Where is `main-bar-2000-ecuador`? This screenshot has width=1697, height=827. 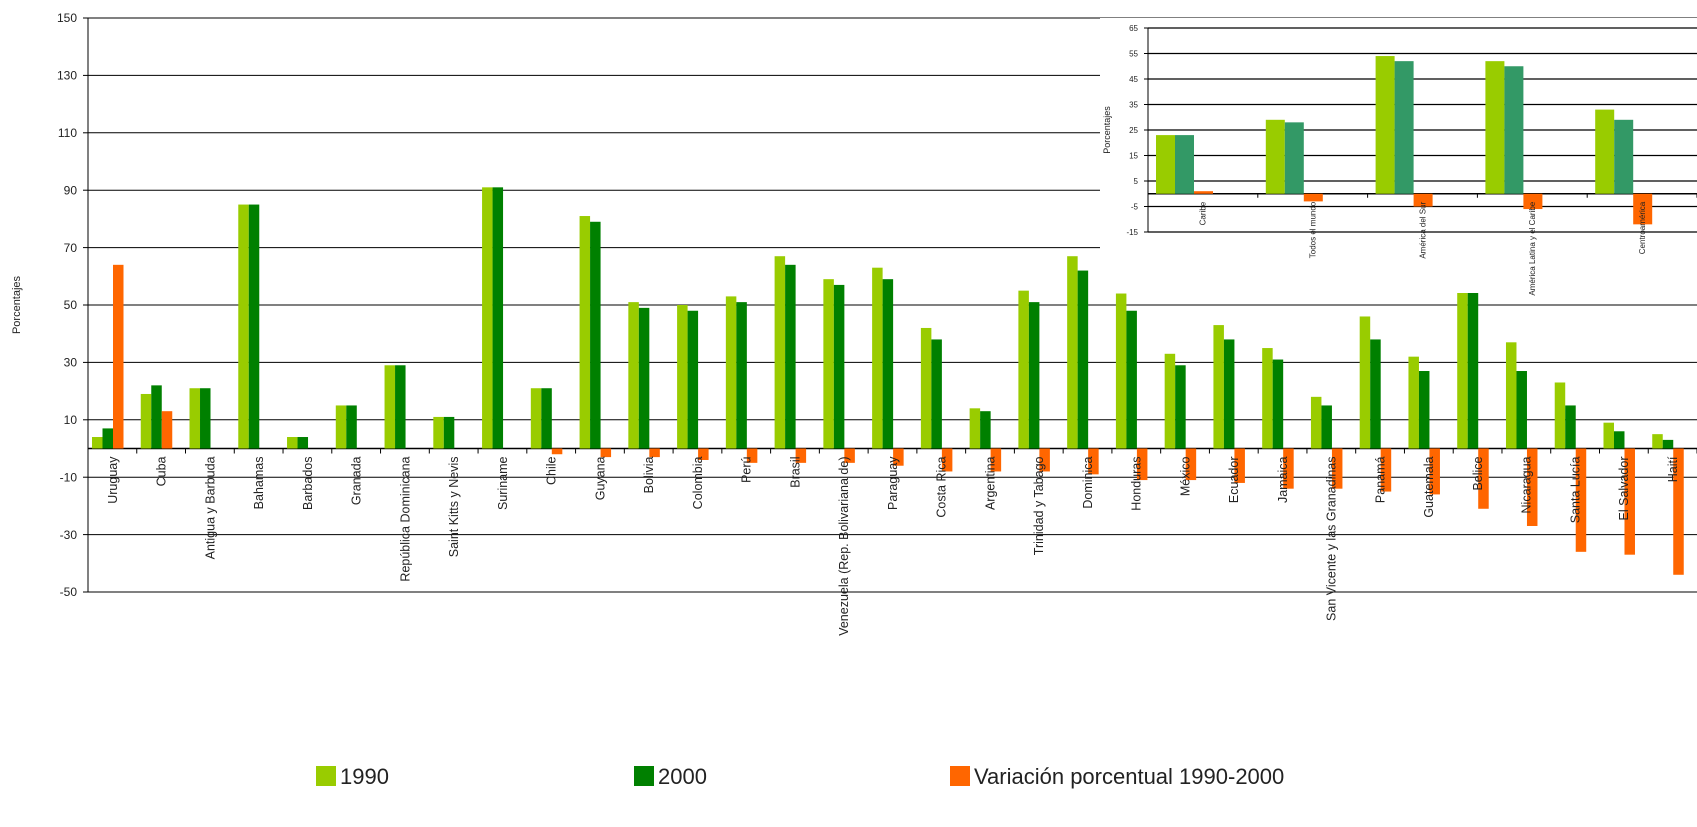
main-bar-2000-ecuador is located at coordinates (1229, 394).